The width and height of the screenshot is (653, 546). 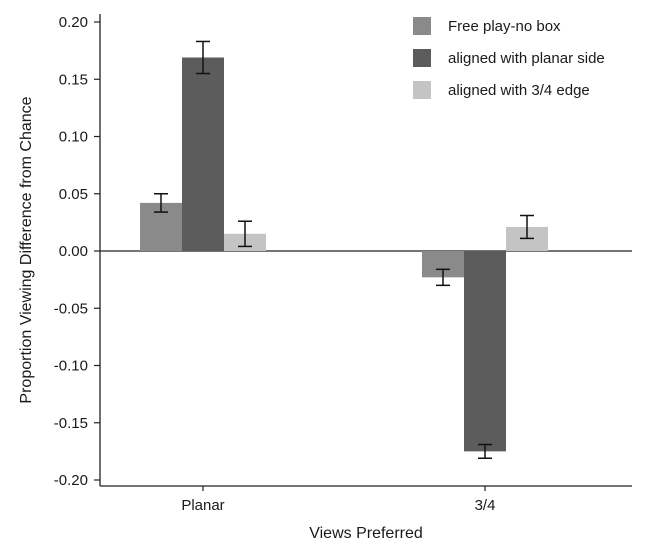 I want to click on x-tick-label: Planar, so click(x=202, y=505).